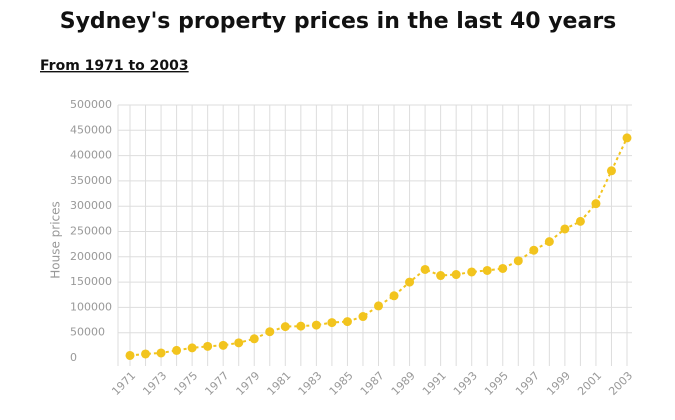  Describe the element at coordinates (434, 383) in the screenshot. I see `x-tick-label: 1991` at that location.